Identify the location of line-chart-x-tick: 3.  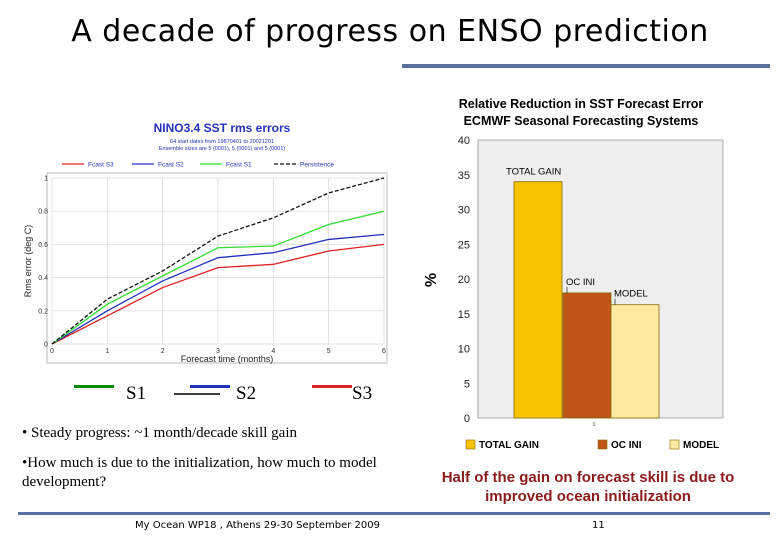
(218, 351).